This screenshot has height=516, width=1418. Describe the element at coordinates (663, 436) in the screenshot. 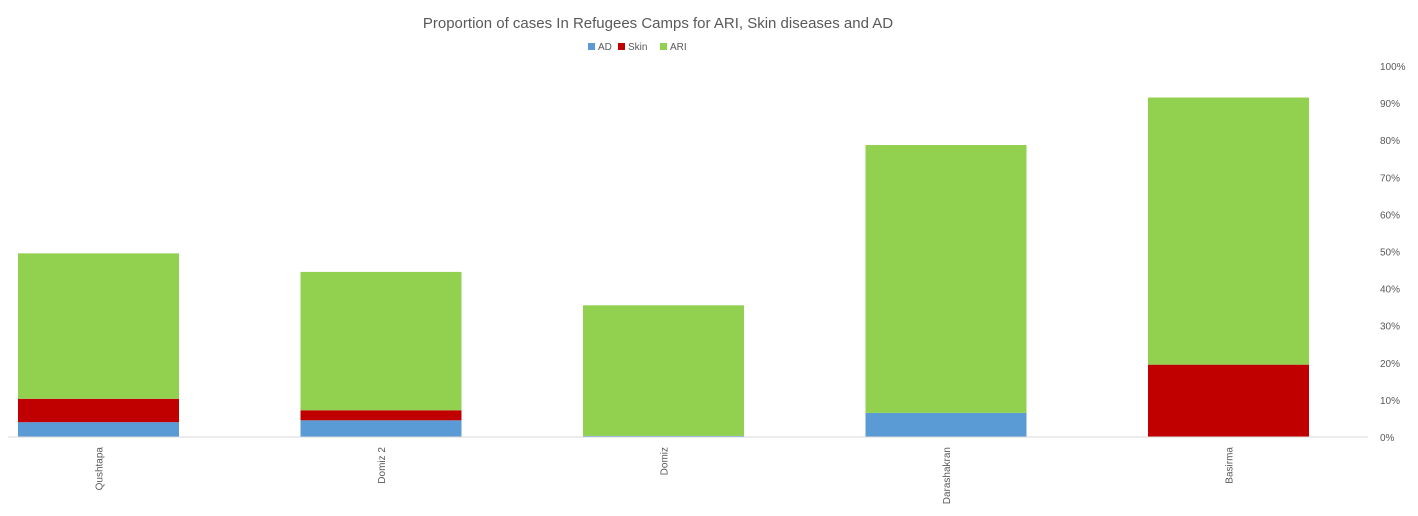

I see `bar-ad-domiz` at that location.